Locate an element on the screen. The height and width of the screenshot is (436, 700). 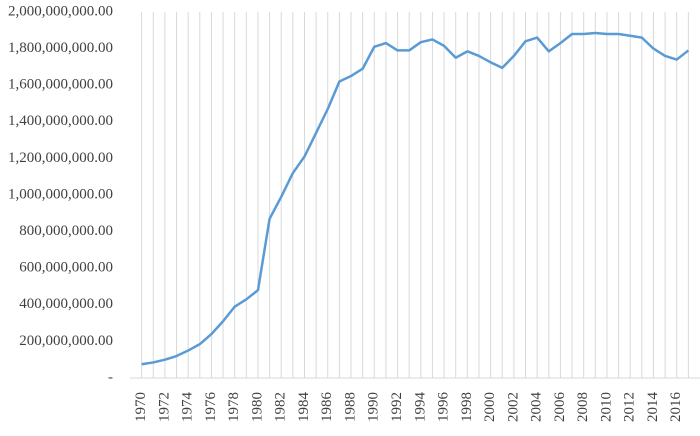
y-tick-label: 1,600,000,000.00 is located at coordinates (60, 85).